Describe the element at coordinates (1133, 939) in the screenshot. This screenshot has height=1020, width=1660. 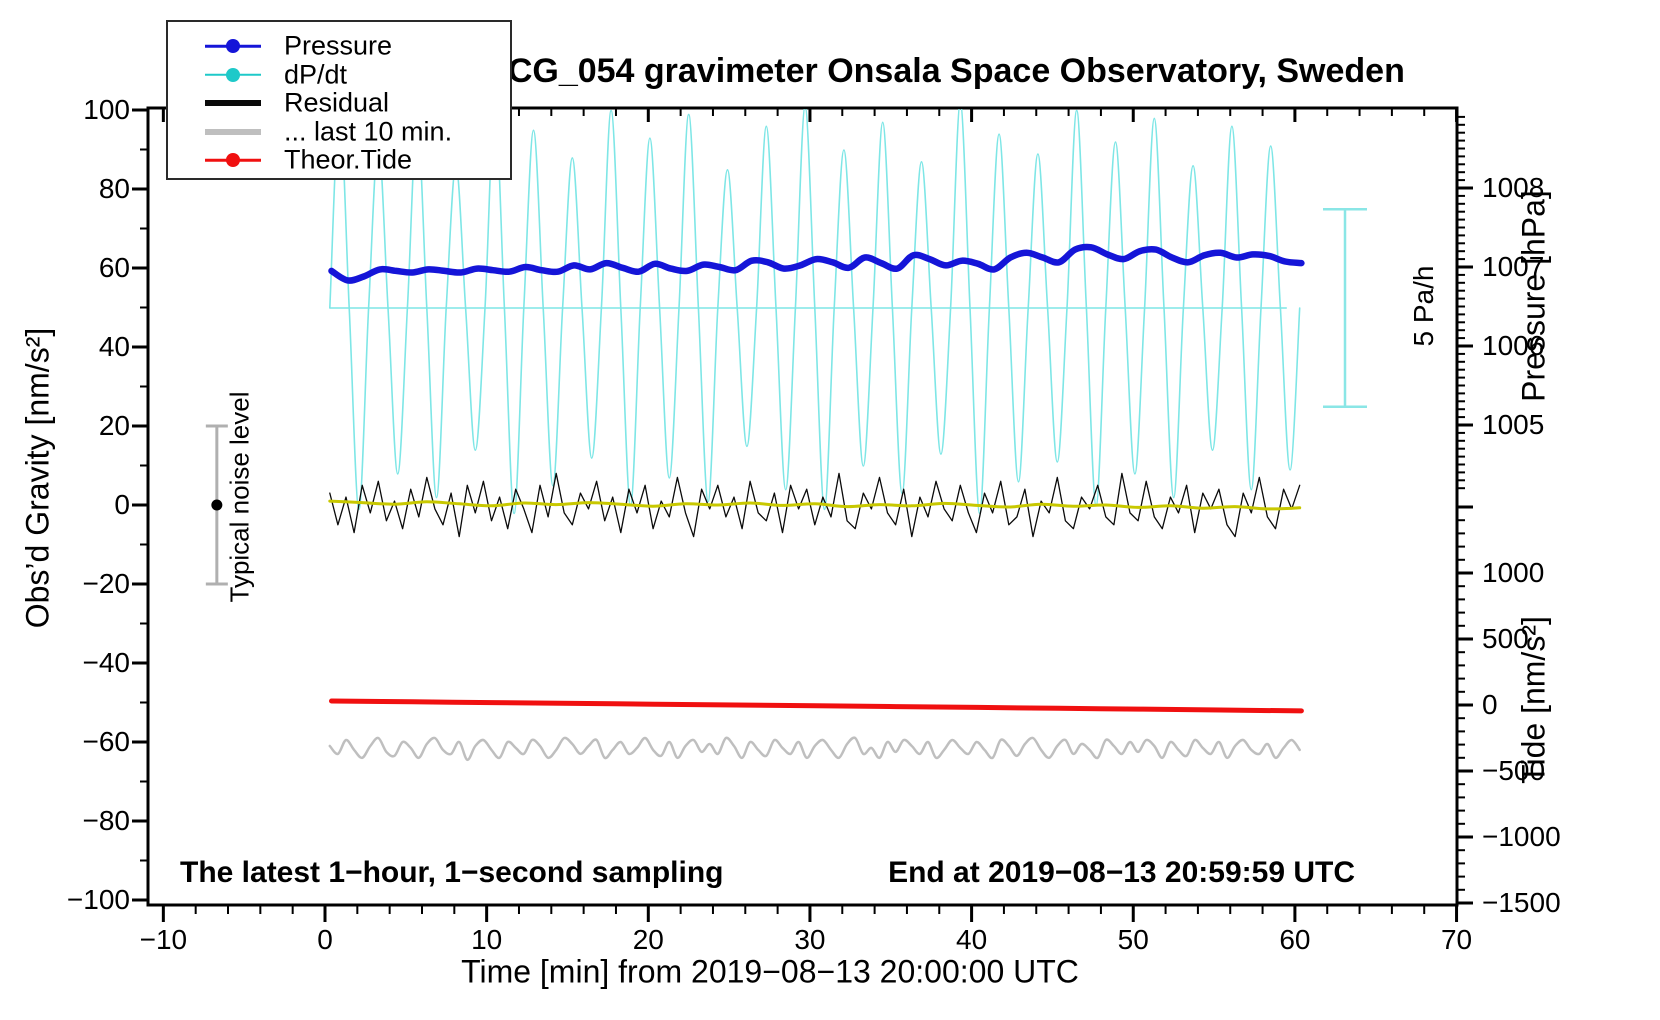
I see `x-axis-tick-label: 50` at that location.